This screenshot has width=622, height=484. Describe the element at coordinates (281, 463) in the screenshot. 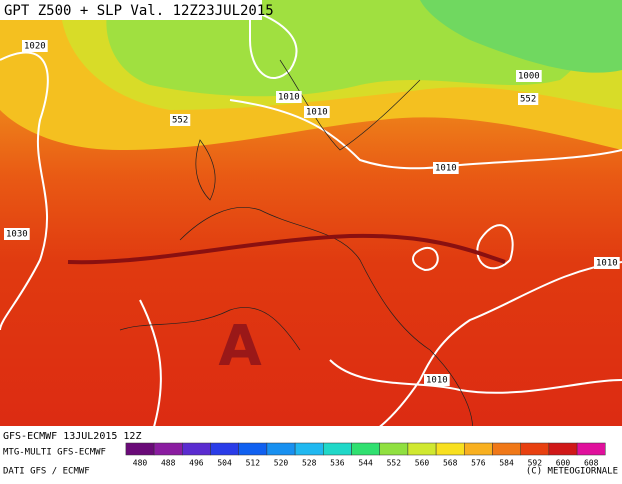

I see `colorbar-tick-label: 520` at that location.